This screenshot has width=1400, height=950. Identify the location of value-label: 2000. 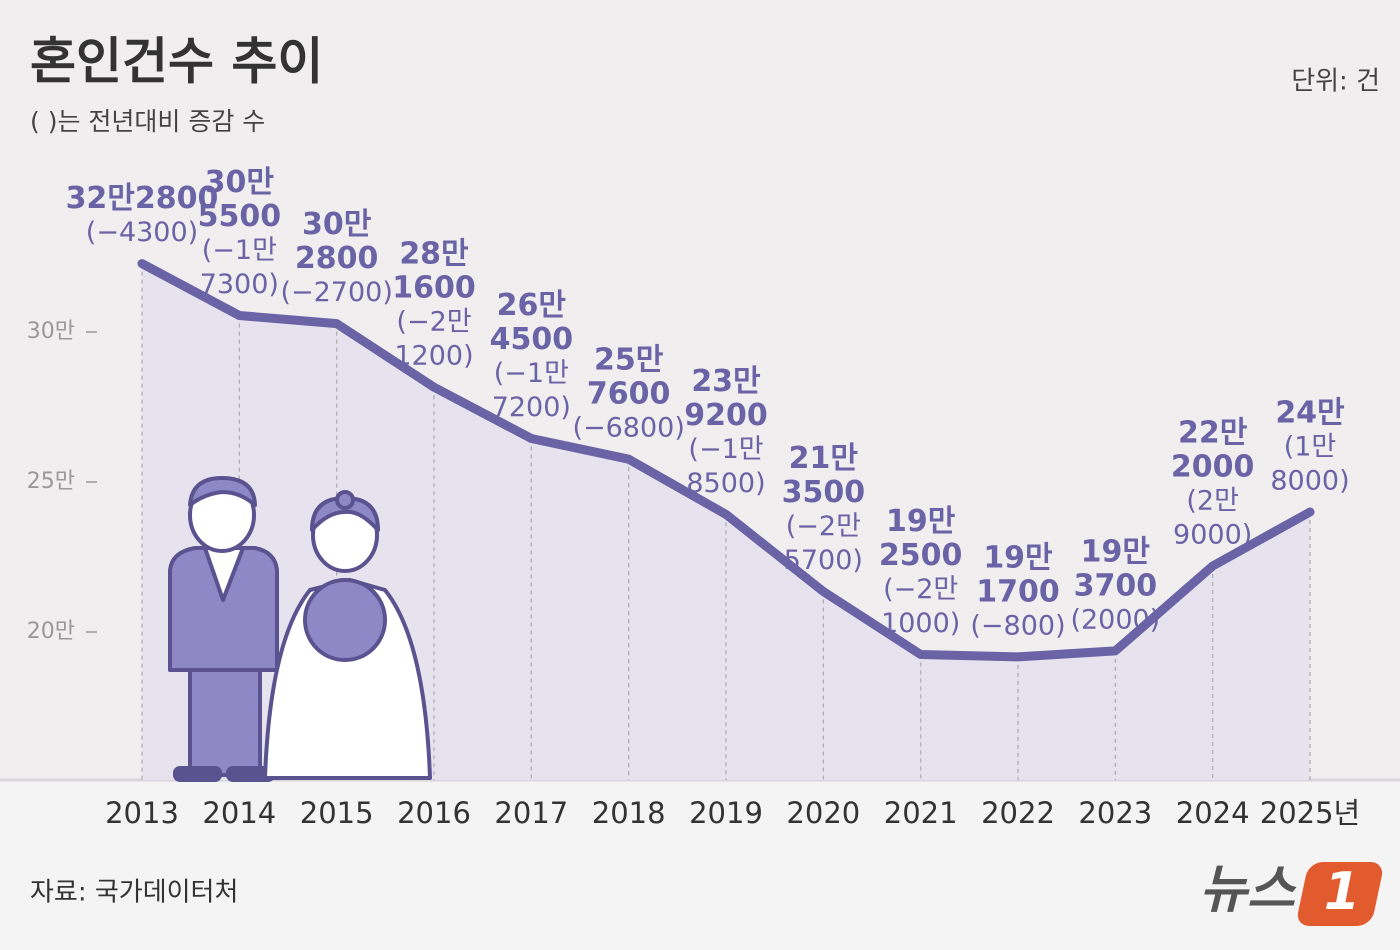
(1213, 467).